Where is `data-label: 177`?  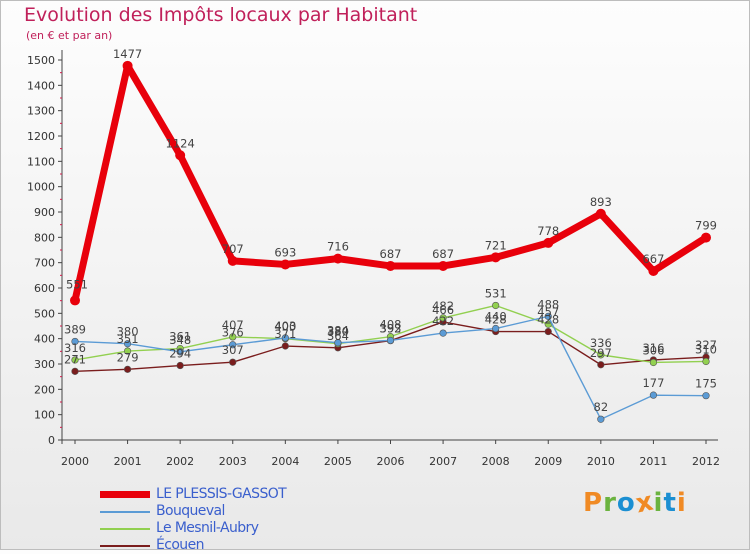
data-label: 177 is located at coordinates (653, 383).